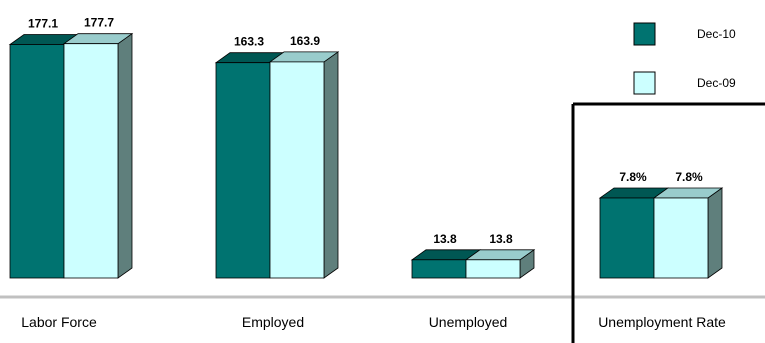  I want to click on value-label-dec-10-employed: 163.3, so click(249, 42).